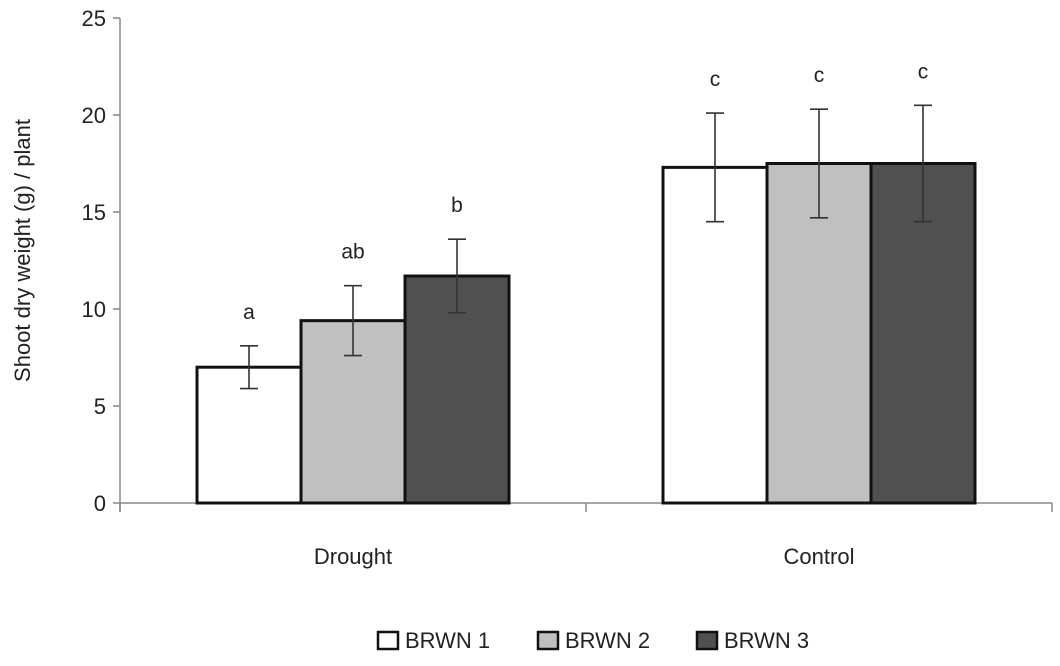 This screenshot has height=666, width=1060. I want to click on y-tick-label: 10, so click(94, 309).